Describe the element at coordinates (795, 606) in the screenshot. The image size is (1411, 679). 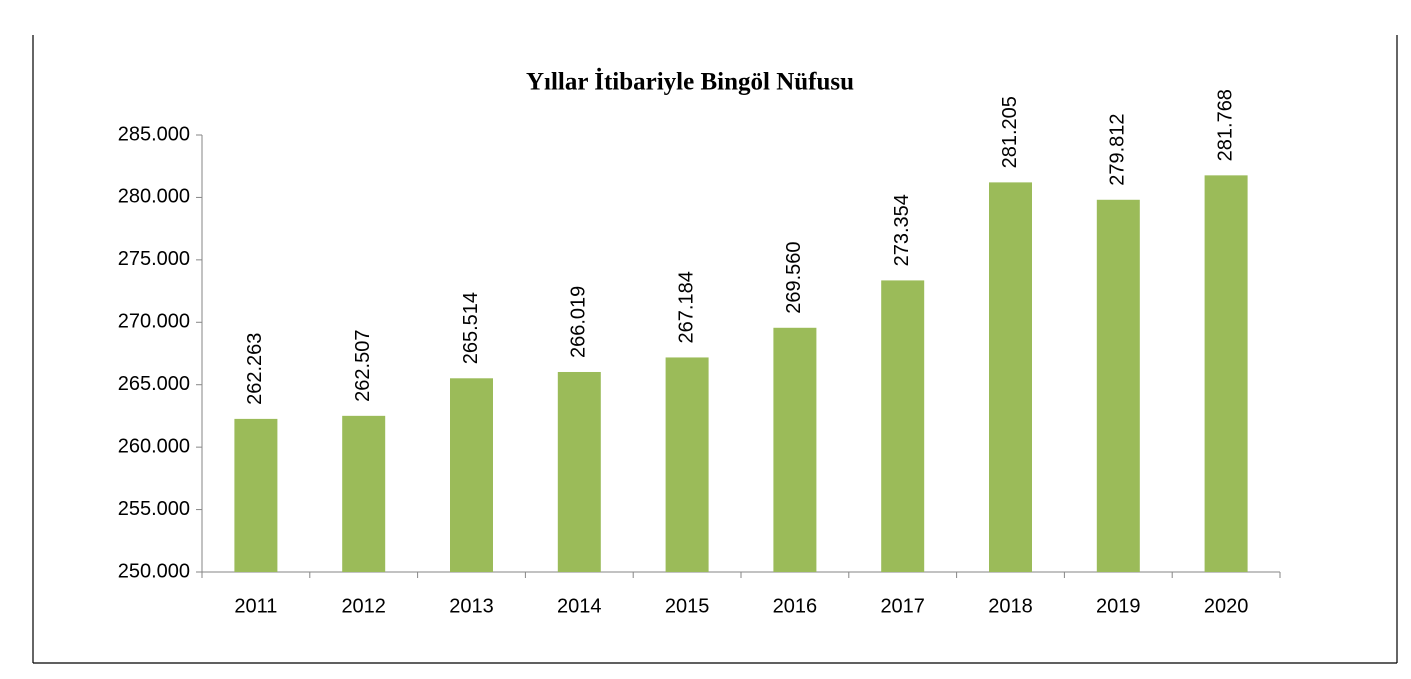
I see `x-tick-label: 2016` at that location.